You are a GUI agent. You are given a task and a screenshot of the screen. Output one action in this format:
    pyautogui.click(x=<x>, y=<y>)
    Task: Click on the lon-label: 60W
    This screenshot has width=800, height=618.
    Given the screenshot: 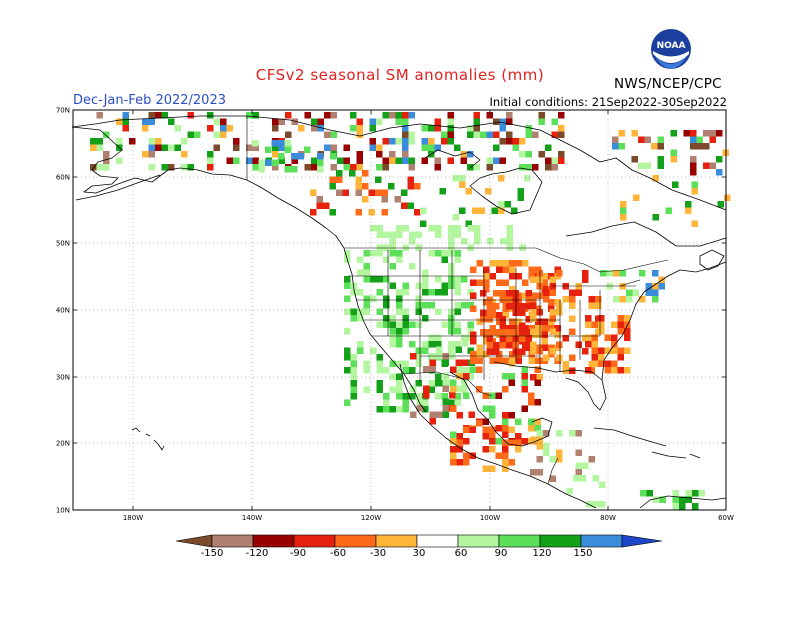 What is the action you would take?
    pyautogui.click(x=726, y=518)
    